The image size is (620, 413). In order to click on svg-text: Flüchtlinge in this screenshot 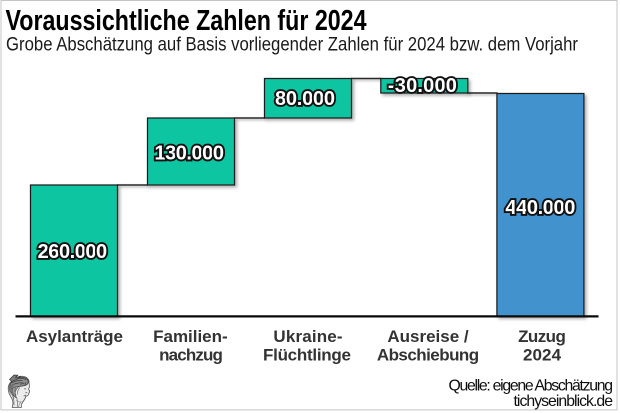, I will do `click(307, 355)`.